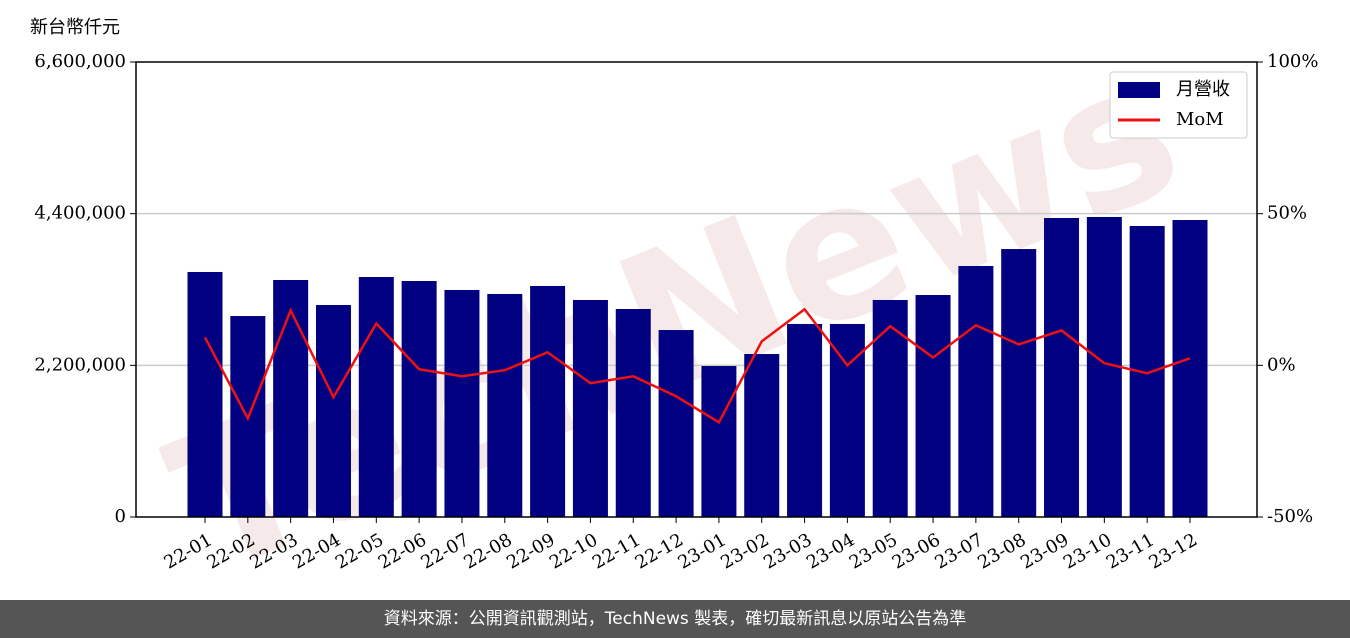  What do you see at coordinates (659, 551) in the screenshot?
I see `x-tick-label: 22-12` at bounding box center [659, 551].